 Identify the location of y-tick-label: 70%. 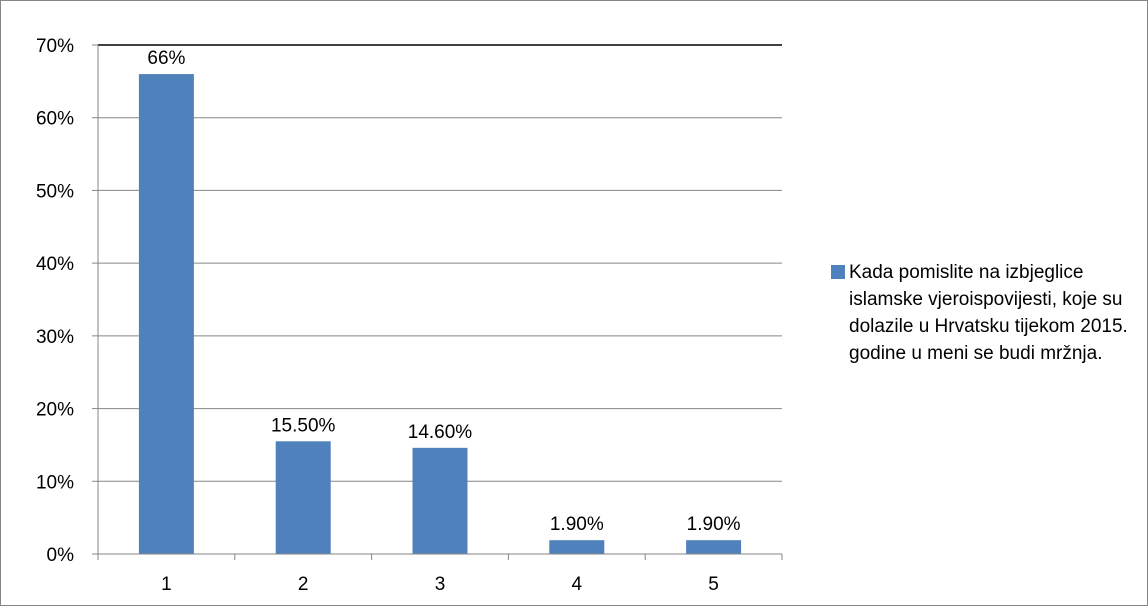
(55, 46).